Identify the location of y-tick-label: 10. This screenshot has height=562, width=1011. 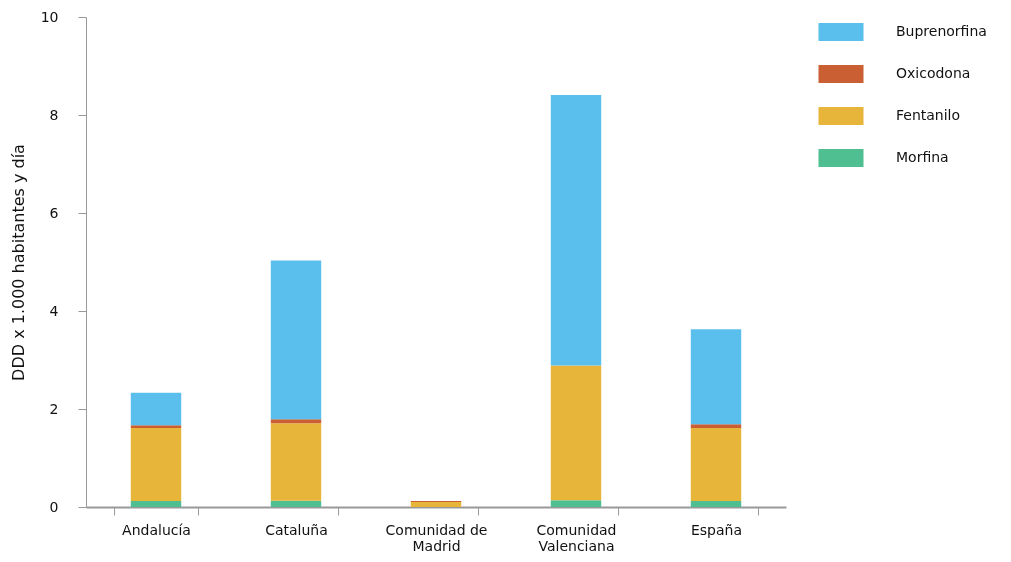
(49, 16).